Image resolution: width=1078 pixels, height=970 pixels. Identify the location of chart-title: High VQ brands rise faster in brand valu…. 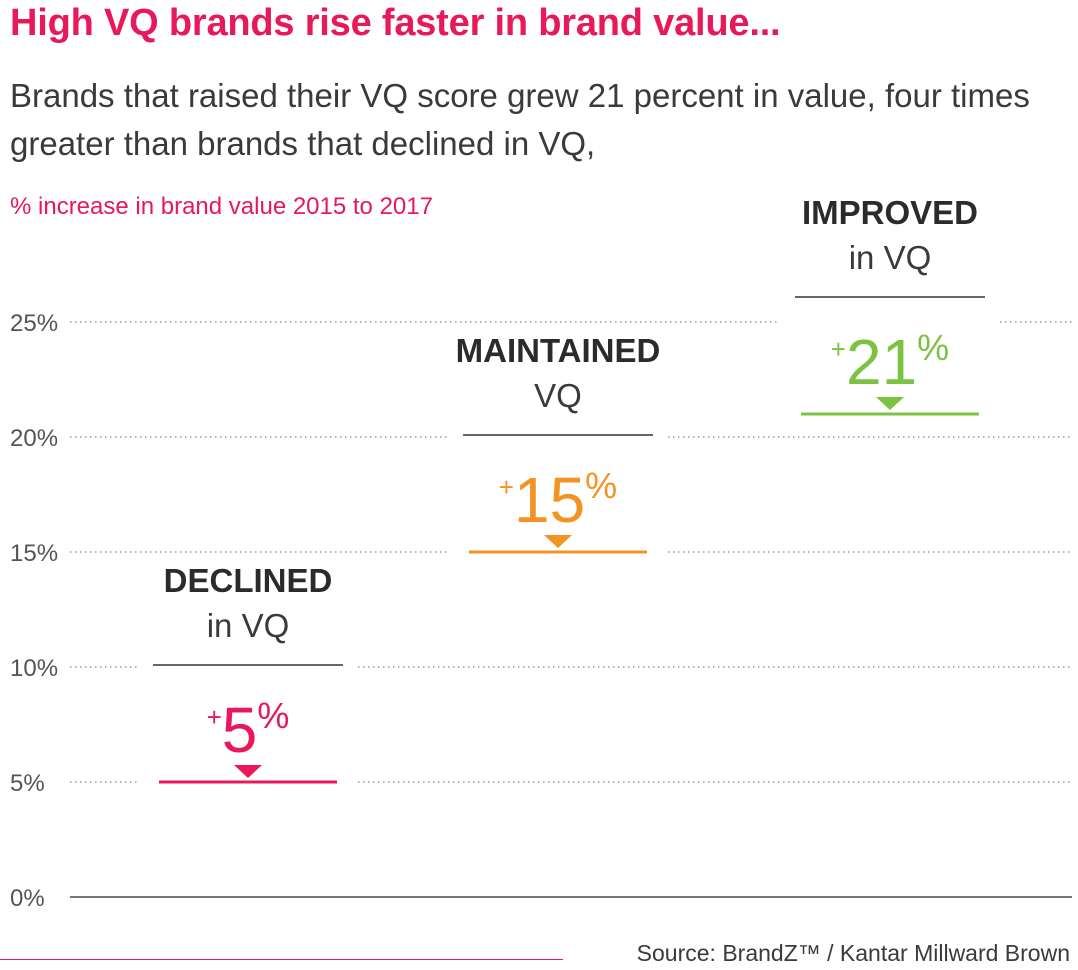
(395, 23).